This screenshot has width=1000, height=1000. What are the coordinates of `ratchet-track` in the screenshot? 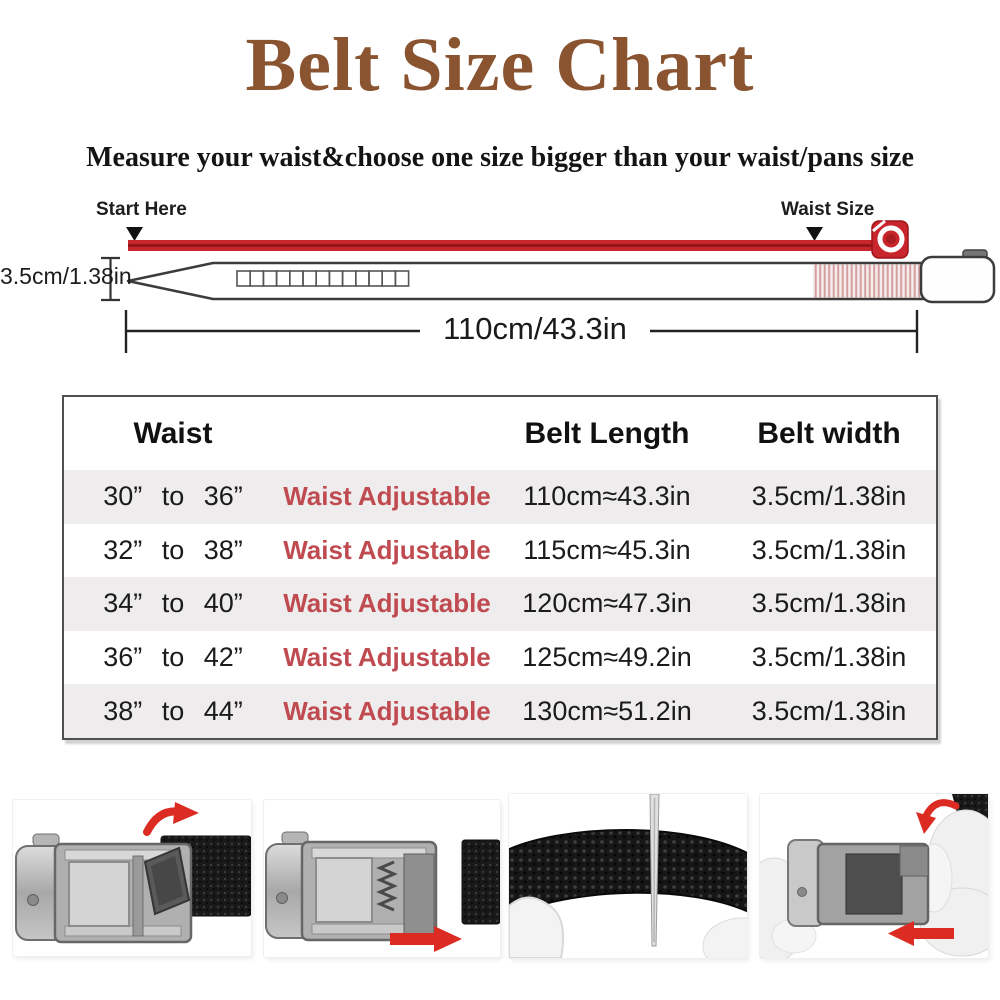 It's located at (323, 278).